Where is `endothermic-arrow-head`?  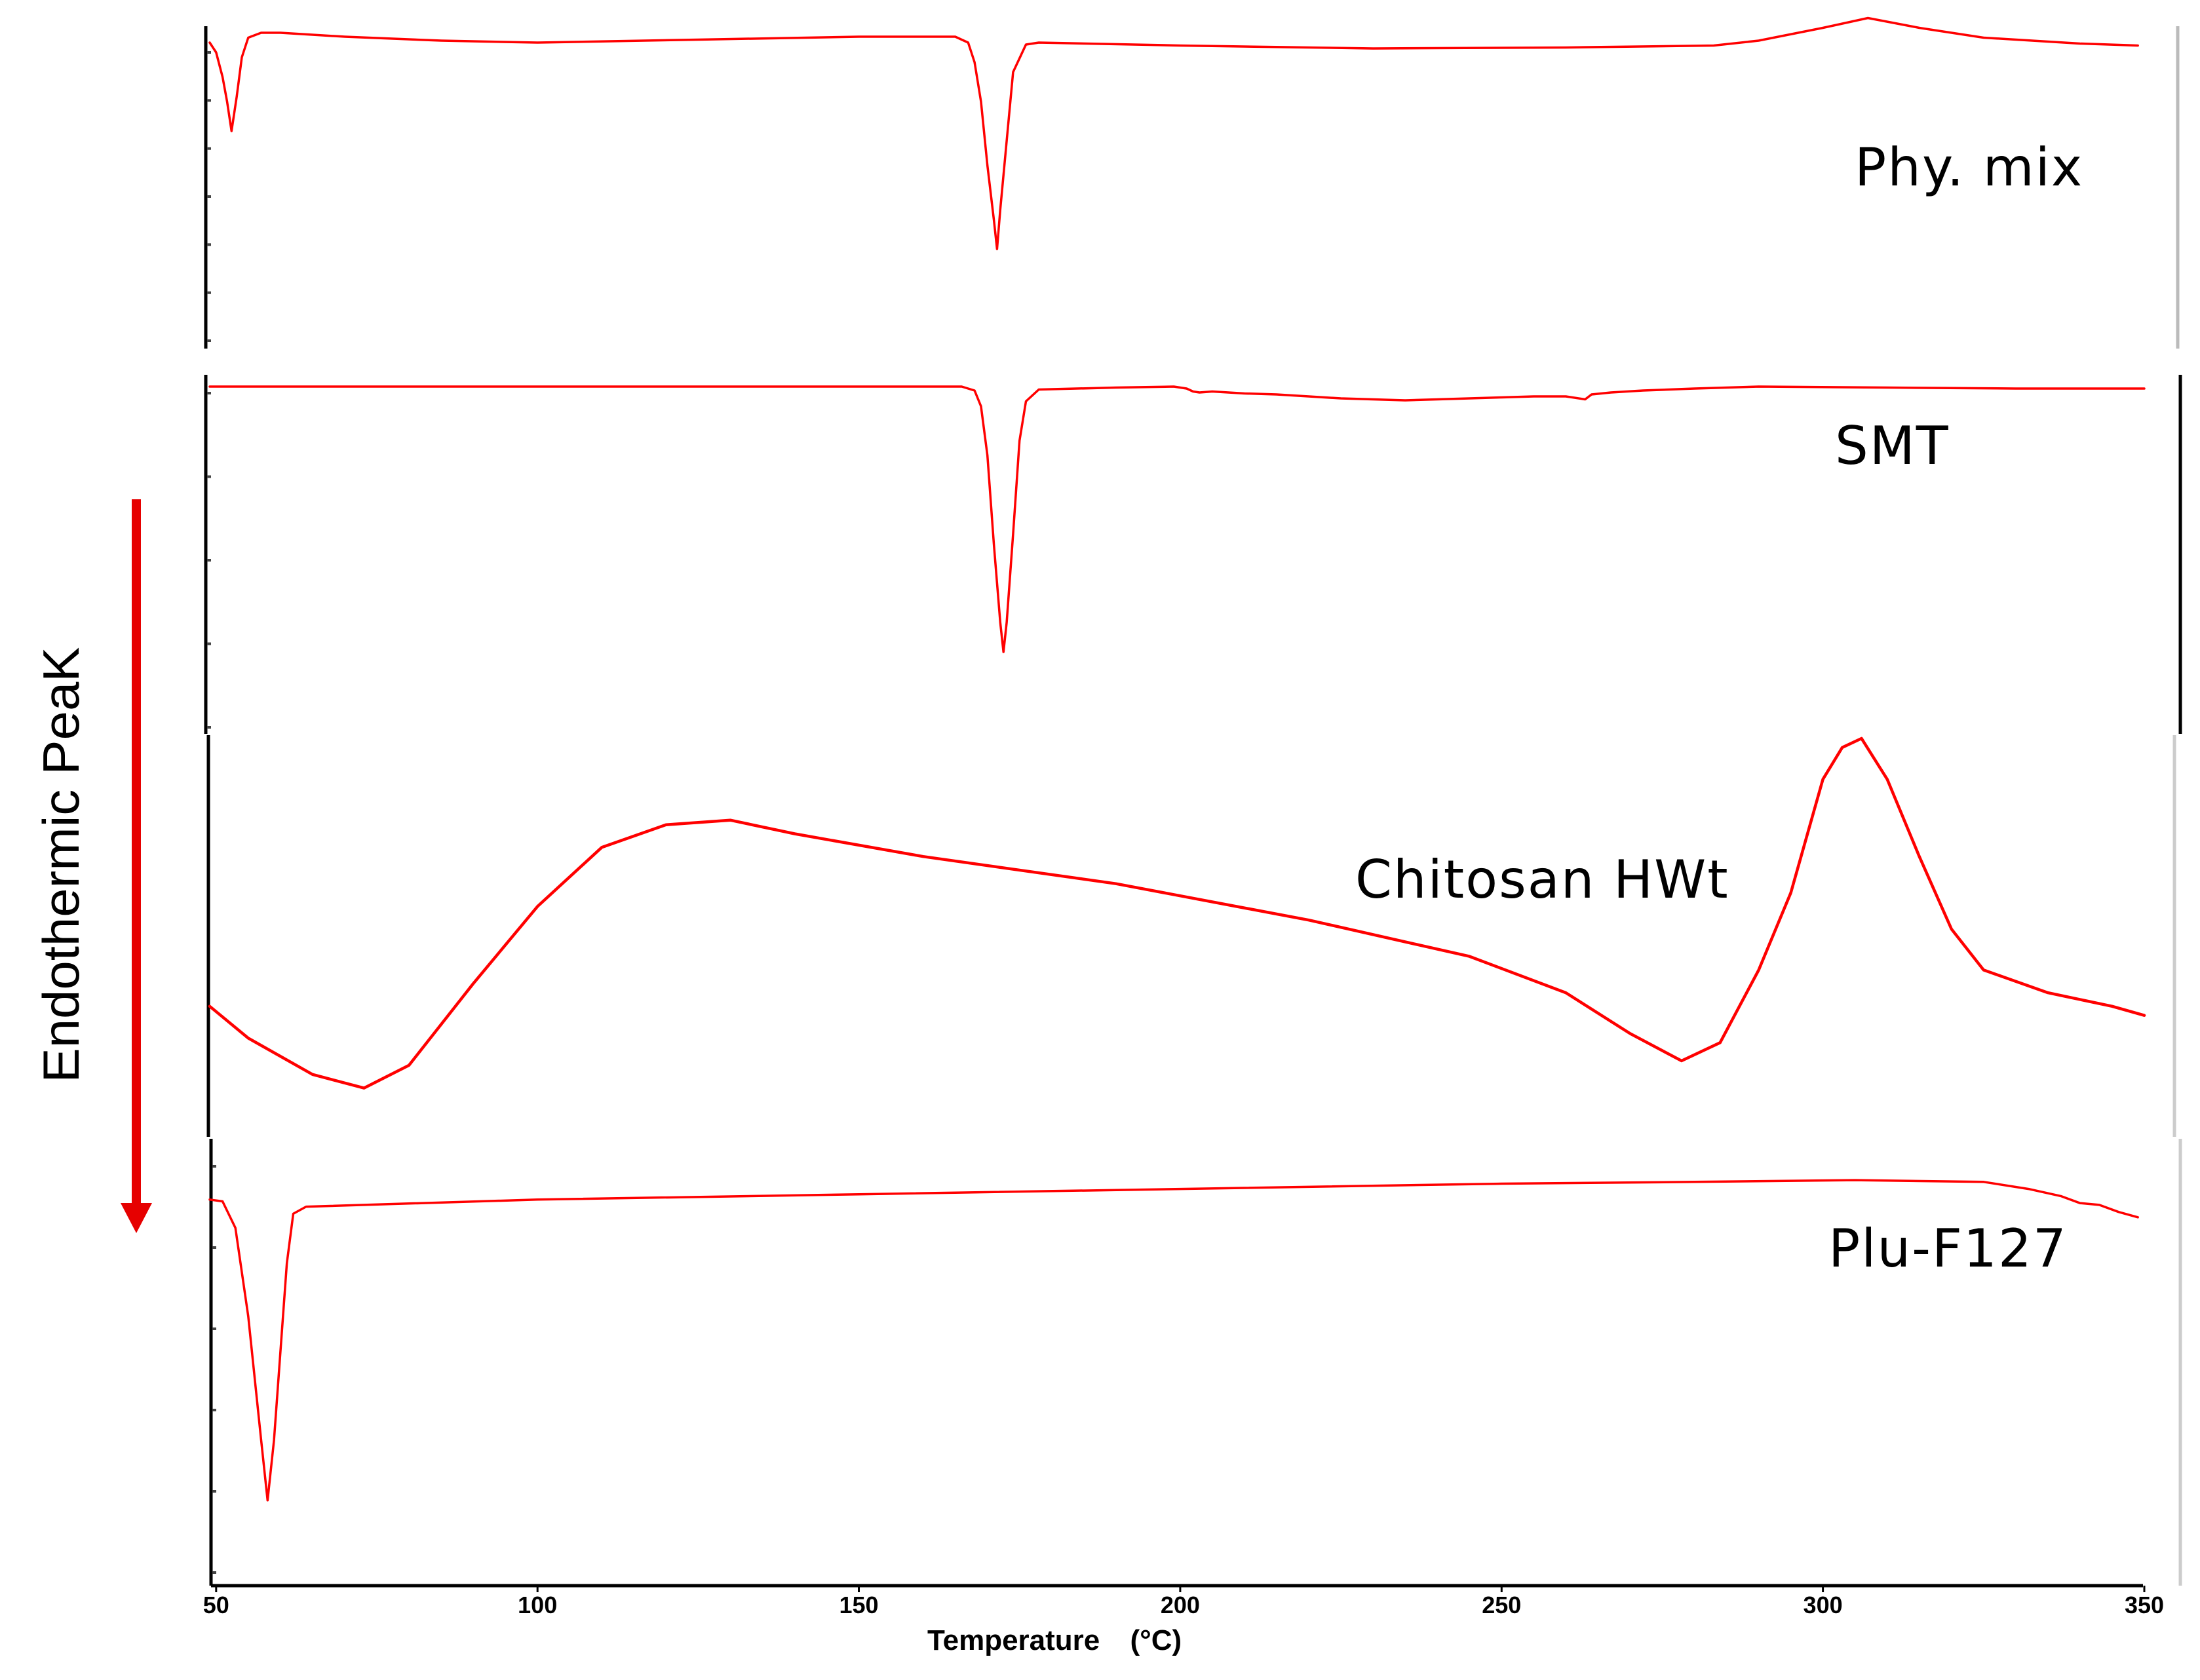
endothermic-arrow-head is located at coordinates (136, 1218).